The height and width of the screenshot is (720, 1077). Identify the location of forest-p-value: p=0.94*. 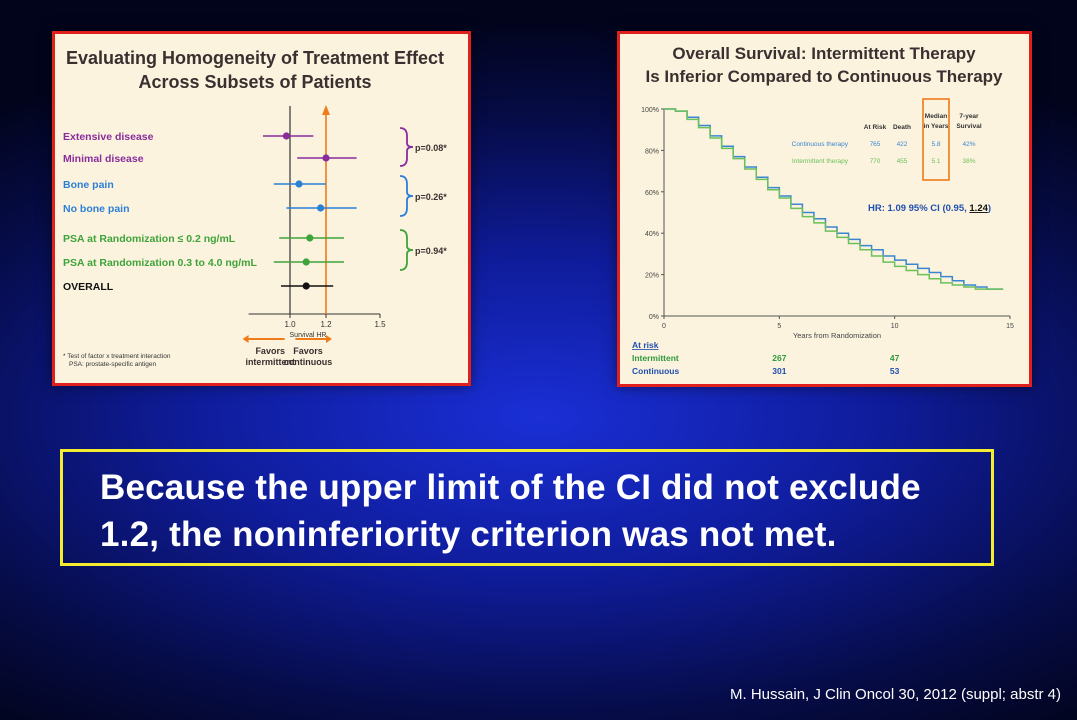
(431, 251).